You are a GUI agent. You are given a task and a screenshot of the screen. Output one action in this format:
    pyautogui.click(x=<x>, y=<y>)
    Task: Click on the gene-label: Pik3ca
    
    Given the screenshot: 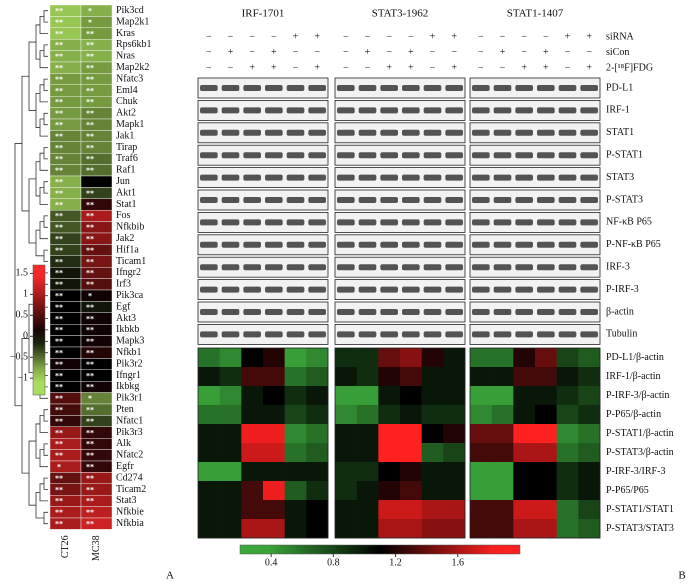 What is the action you would take?
    pyautogui.click(x=130, y=295)
    